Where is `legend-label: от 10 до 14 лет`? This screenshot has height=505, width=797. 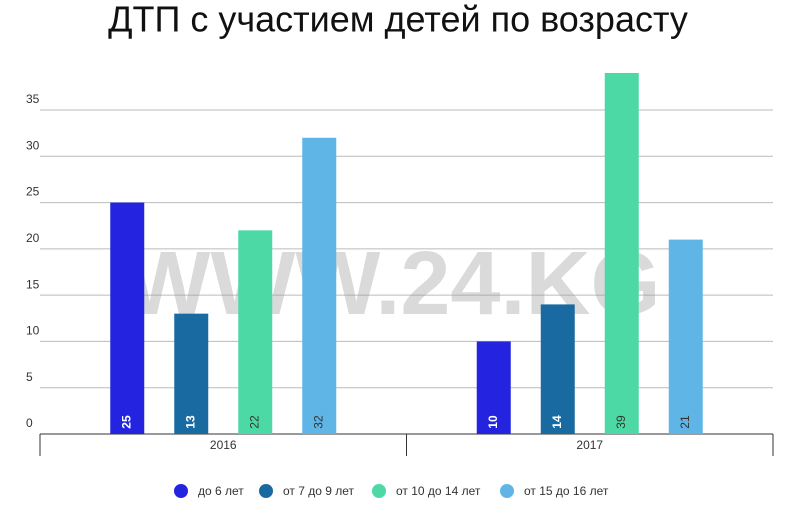
legend-label: от 10 до 14 лет is located at coordinates (438, 491).